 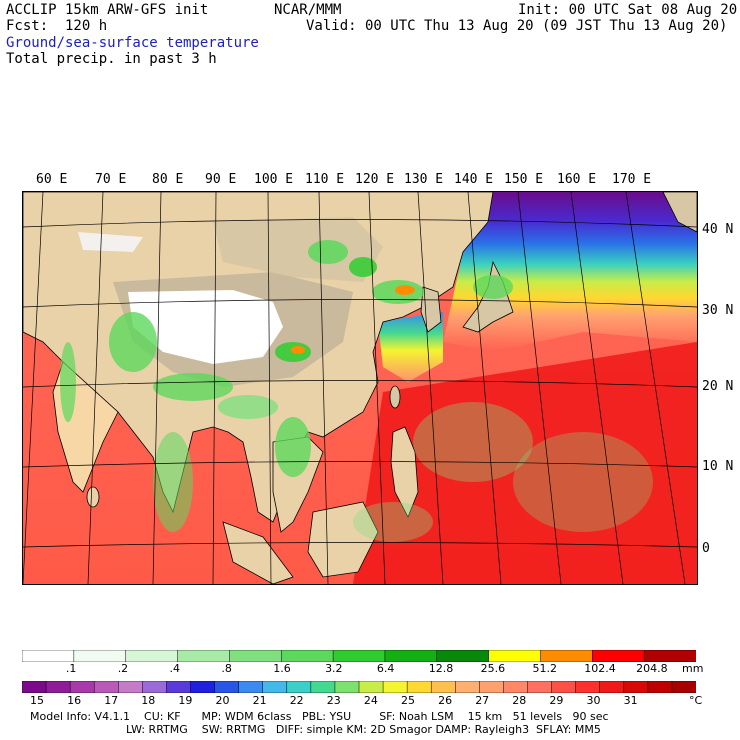 I want to click on precip-unit: mm, so click(x=693, y=668).